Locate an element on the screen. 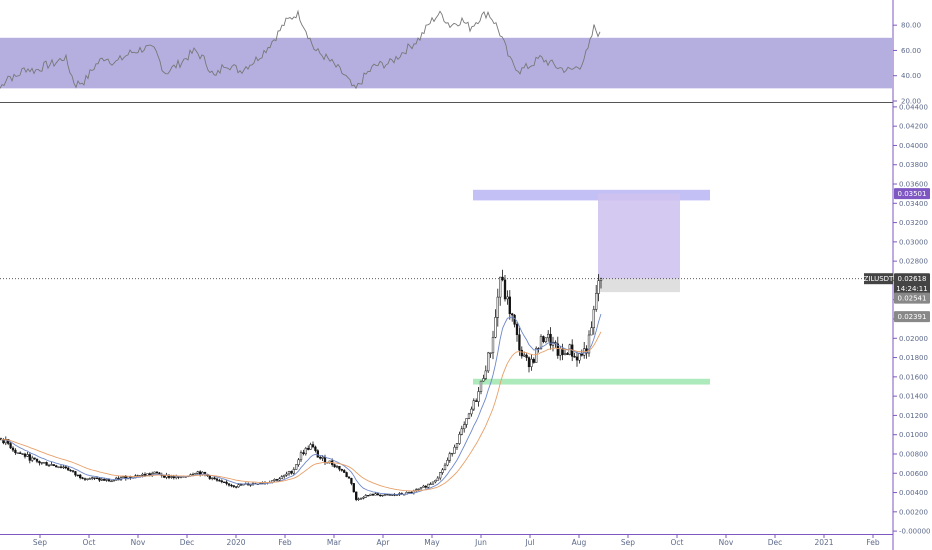 Image resolution: width=932 pixels, height=550 pixels. rsi-tick-label: 60.00 is located at coordinates (911, 51).